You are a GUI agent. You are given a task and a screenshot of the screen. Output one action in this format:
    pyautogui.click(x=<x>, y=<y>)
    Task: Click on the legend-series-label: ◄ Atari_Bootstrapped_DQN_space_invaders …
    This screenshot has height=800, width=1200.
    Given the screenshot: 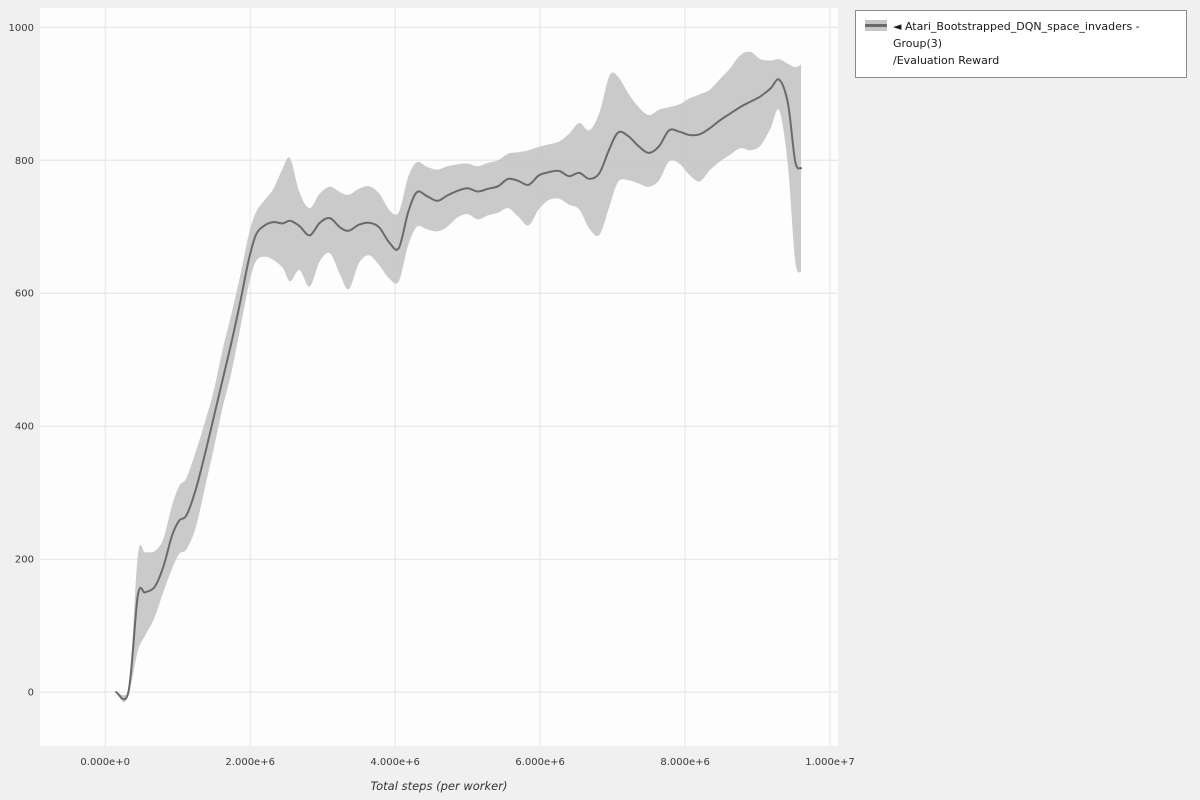 What is the action you would take?
    pyautogui.click(x=1016, y=35)
    